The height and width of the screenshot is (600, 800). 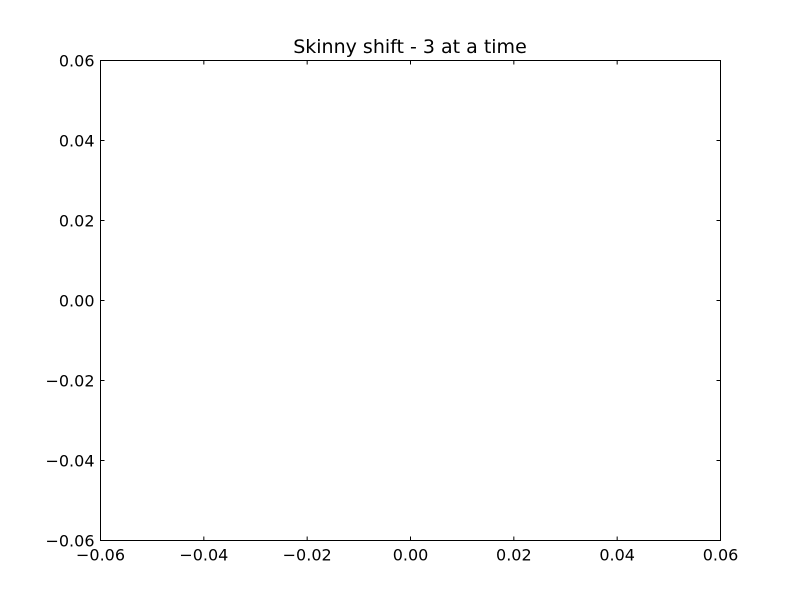 I want to click on x-tick-label-0-00: 0.00, so click(x=411, y=555).